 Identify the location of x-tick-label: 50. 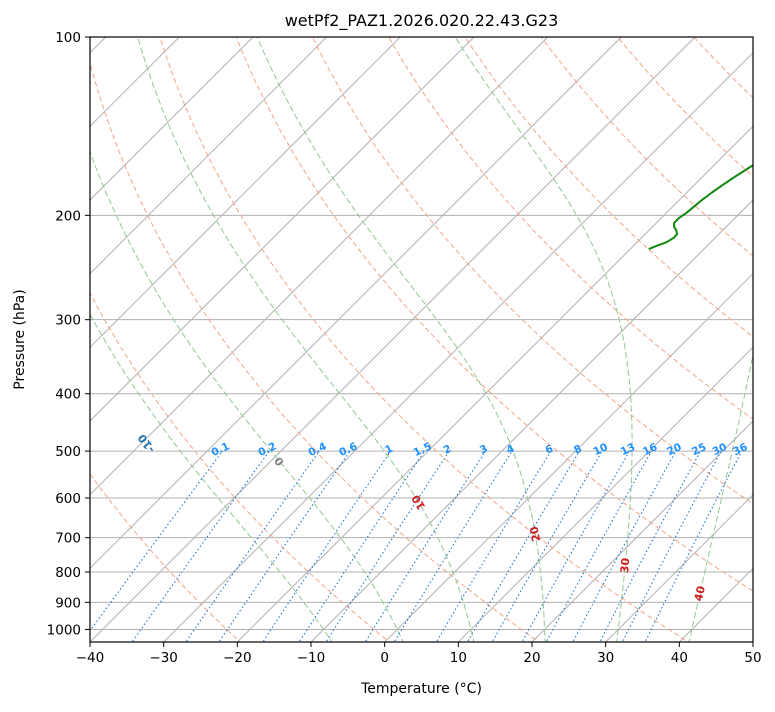
(752, 658).